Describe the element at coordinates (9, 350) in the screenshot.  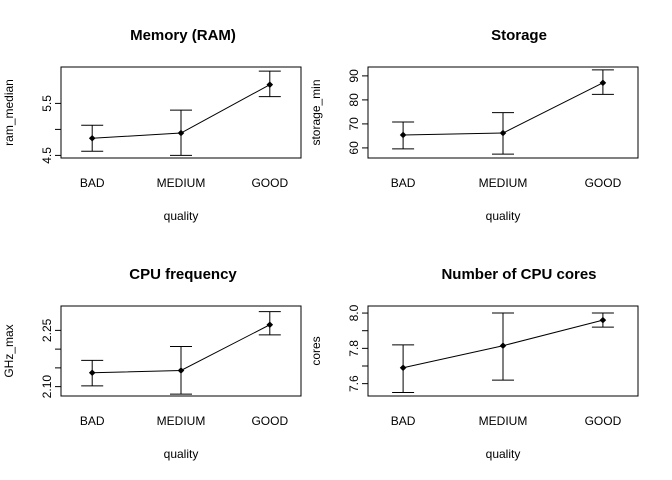
I see `y-axis-label: GHz_max` at that location.